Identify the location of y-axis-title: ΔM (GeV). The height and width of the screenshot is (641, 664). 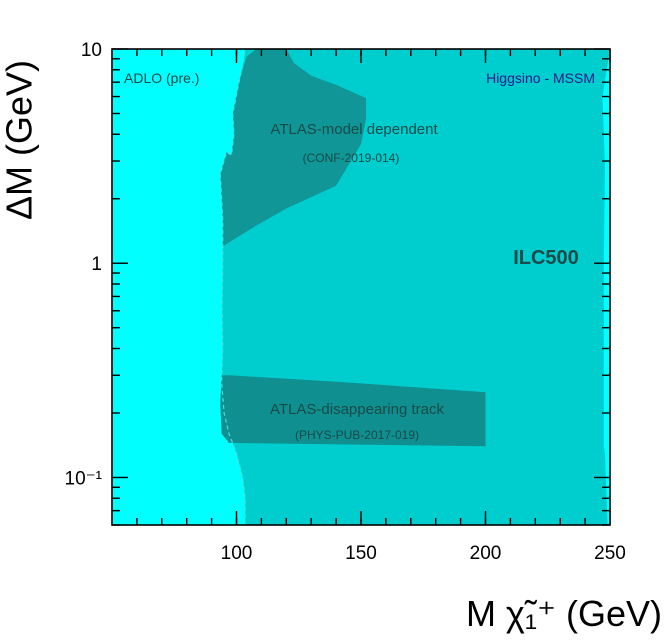
(20, 140).